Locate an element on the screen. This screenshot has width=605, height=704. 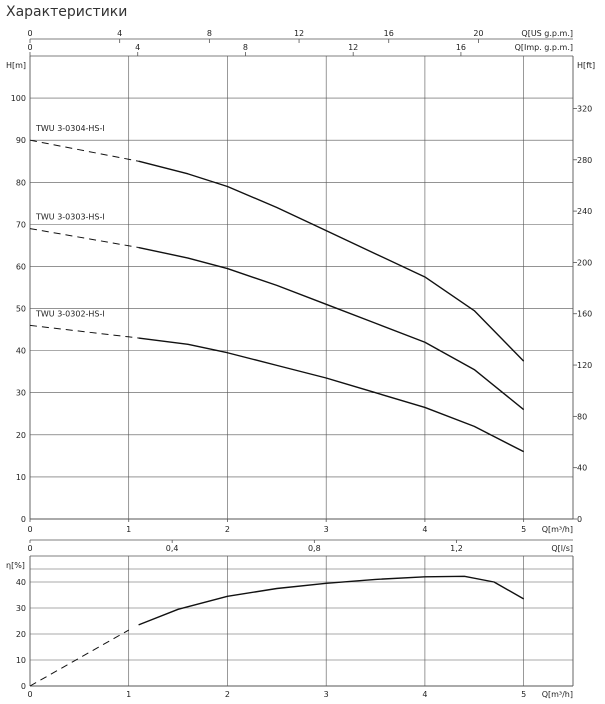
y-tick-label: 50 is located at coordinates (21, 309).